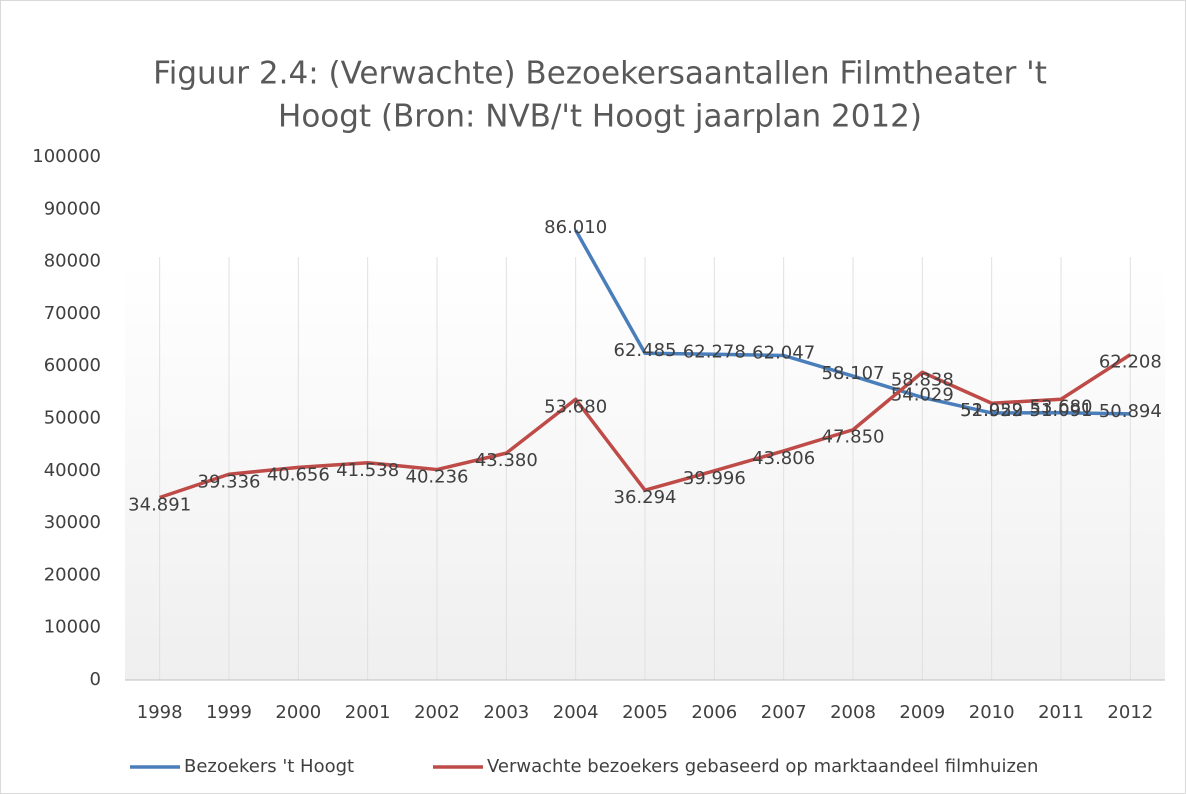 The image size is (1186, 794). What do you see at coordinates (1061, 712) in the screenshot?
I see `x-tick-label: 2011` at bounding box center [1061, 712].